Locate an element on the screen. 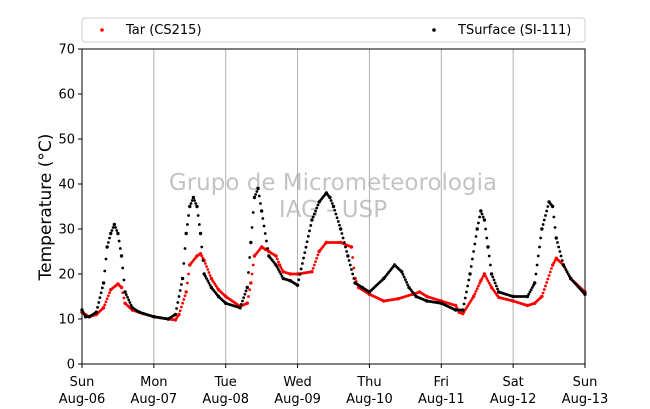  legend-marker-tsurface is located at coordinates (434, 30).